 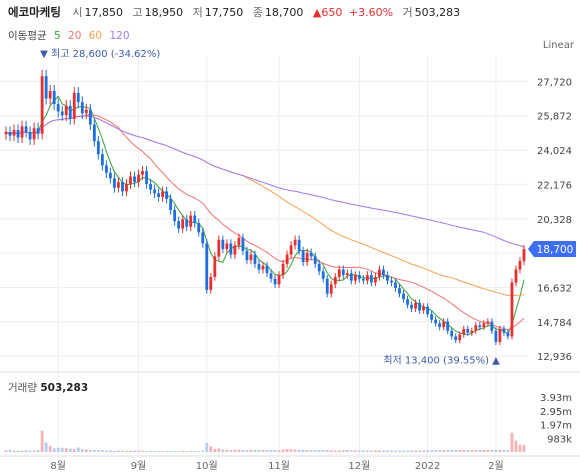 What do you see at coordinates (559, 439) in the screenshot?
I see `volume-tick-label: 983k` at bounding box center [559, 439].